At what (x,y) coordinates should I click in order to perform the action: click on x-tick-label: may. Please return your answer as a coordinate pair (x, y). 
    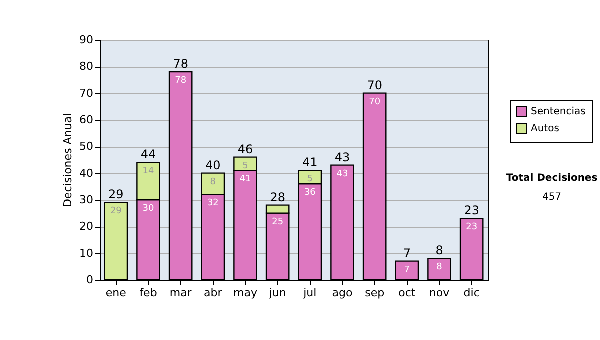
    Looking at the image, I should click on (246, 293).